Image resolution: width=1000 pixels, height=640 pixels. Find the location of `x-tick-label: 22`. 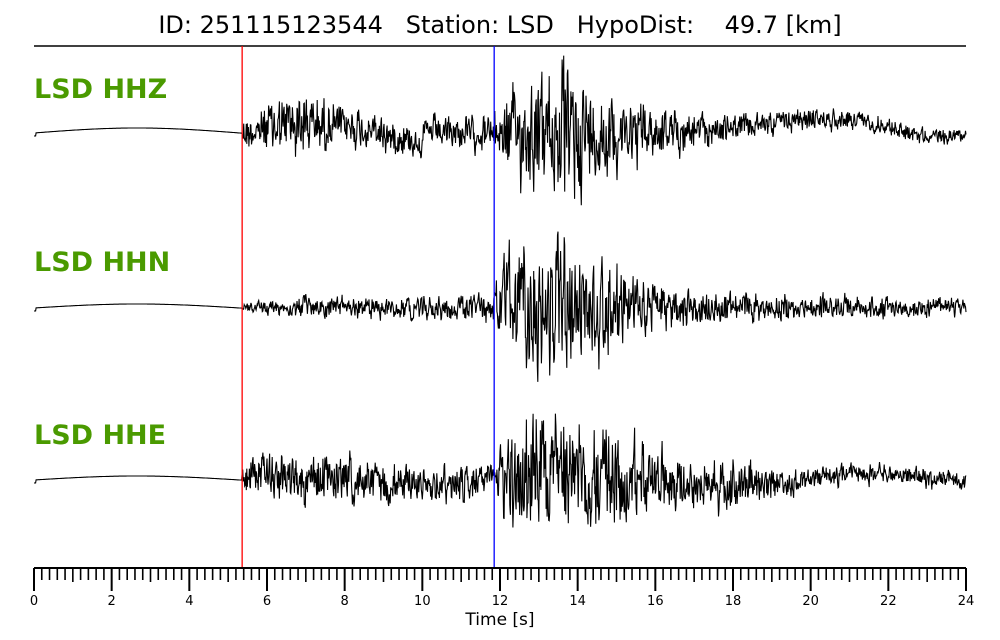

x-tick-label: 22 is located at coordinates (888, 601).